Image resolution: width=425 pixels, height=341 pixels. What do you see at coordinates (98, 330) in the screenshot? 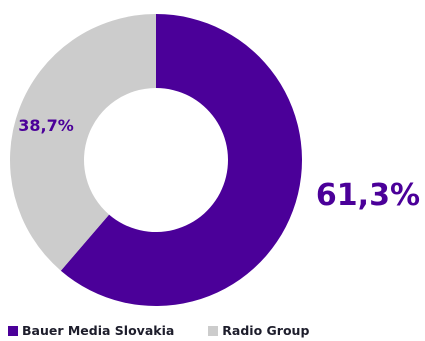
I see `legend-label-bauer-media-slovakia: Bauer Media Slovakia` at bounding box center [98, 330].